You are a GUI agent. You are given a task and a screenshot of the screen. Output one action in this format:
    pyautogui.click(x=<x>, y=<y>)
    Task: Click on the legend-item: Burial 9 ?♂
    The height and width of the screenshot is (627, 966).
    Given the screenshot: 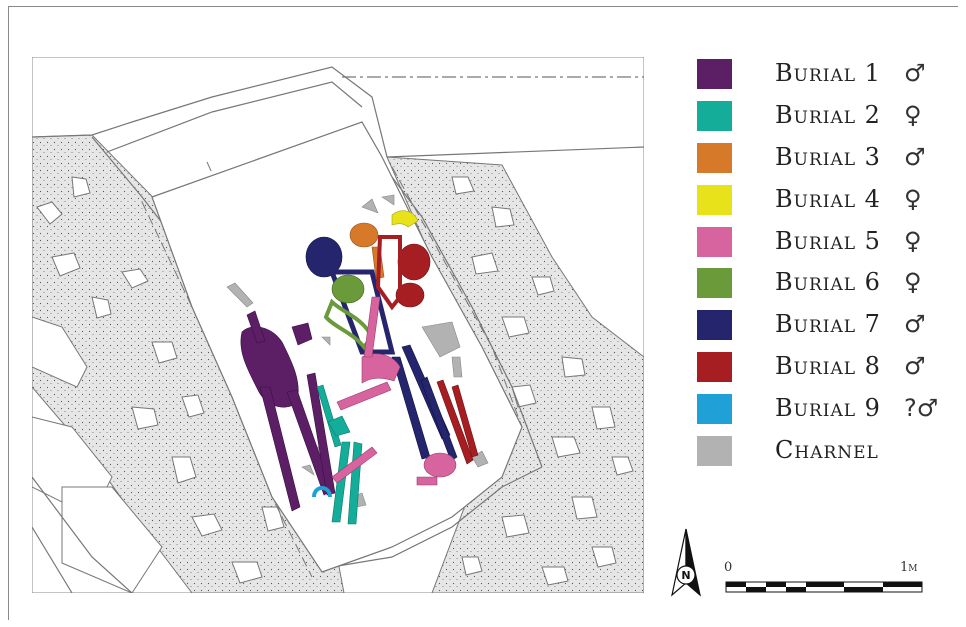 What is the action you would take?
    pyautogui.click(x=827, y=413)
    